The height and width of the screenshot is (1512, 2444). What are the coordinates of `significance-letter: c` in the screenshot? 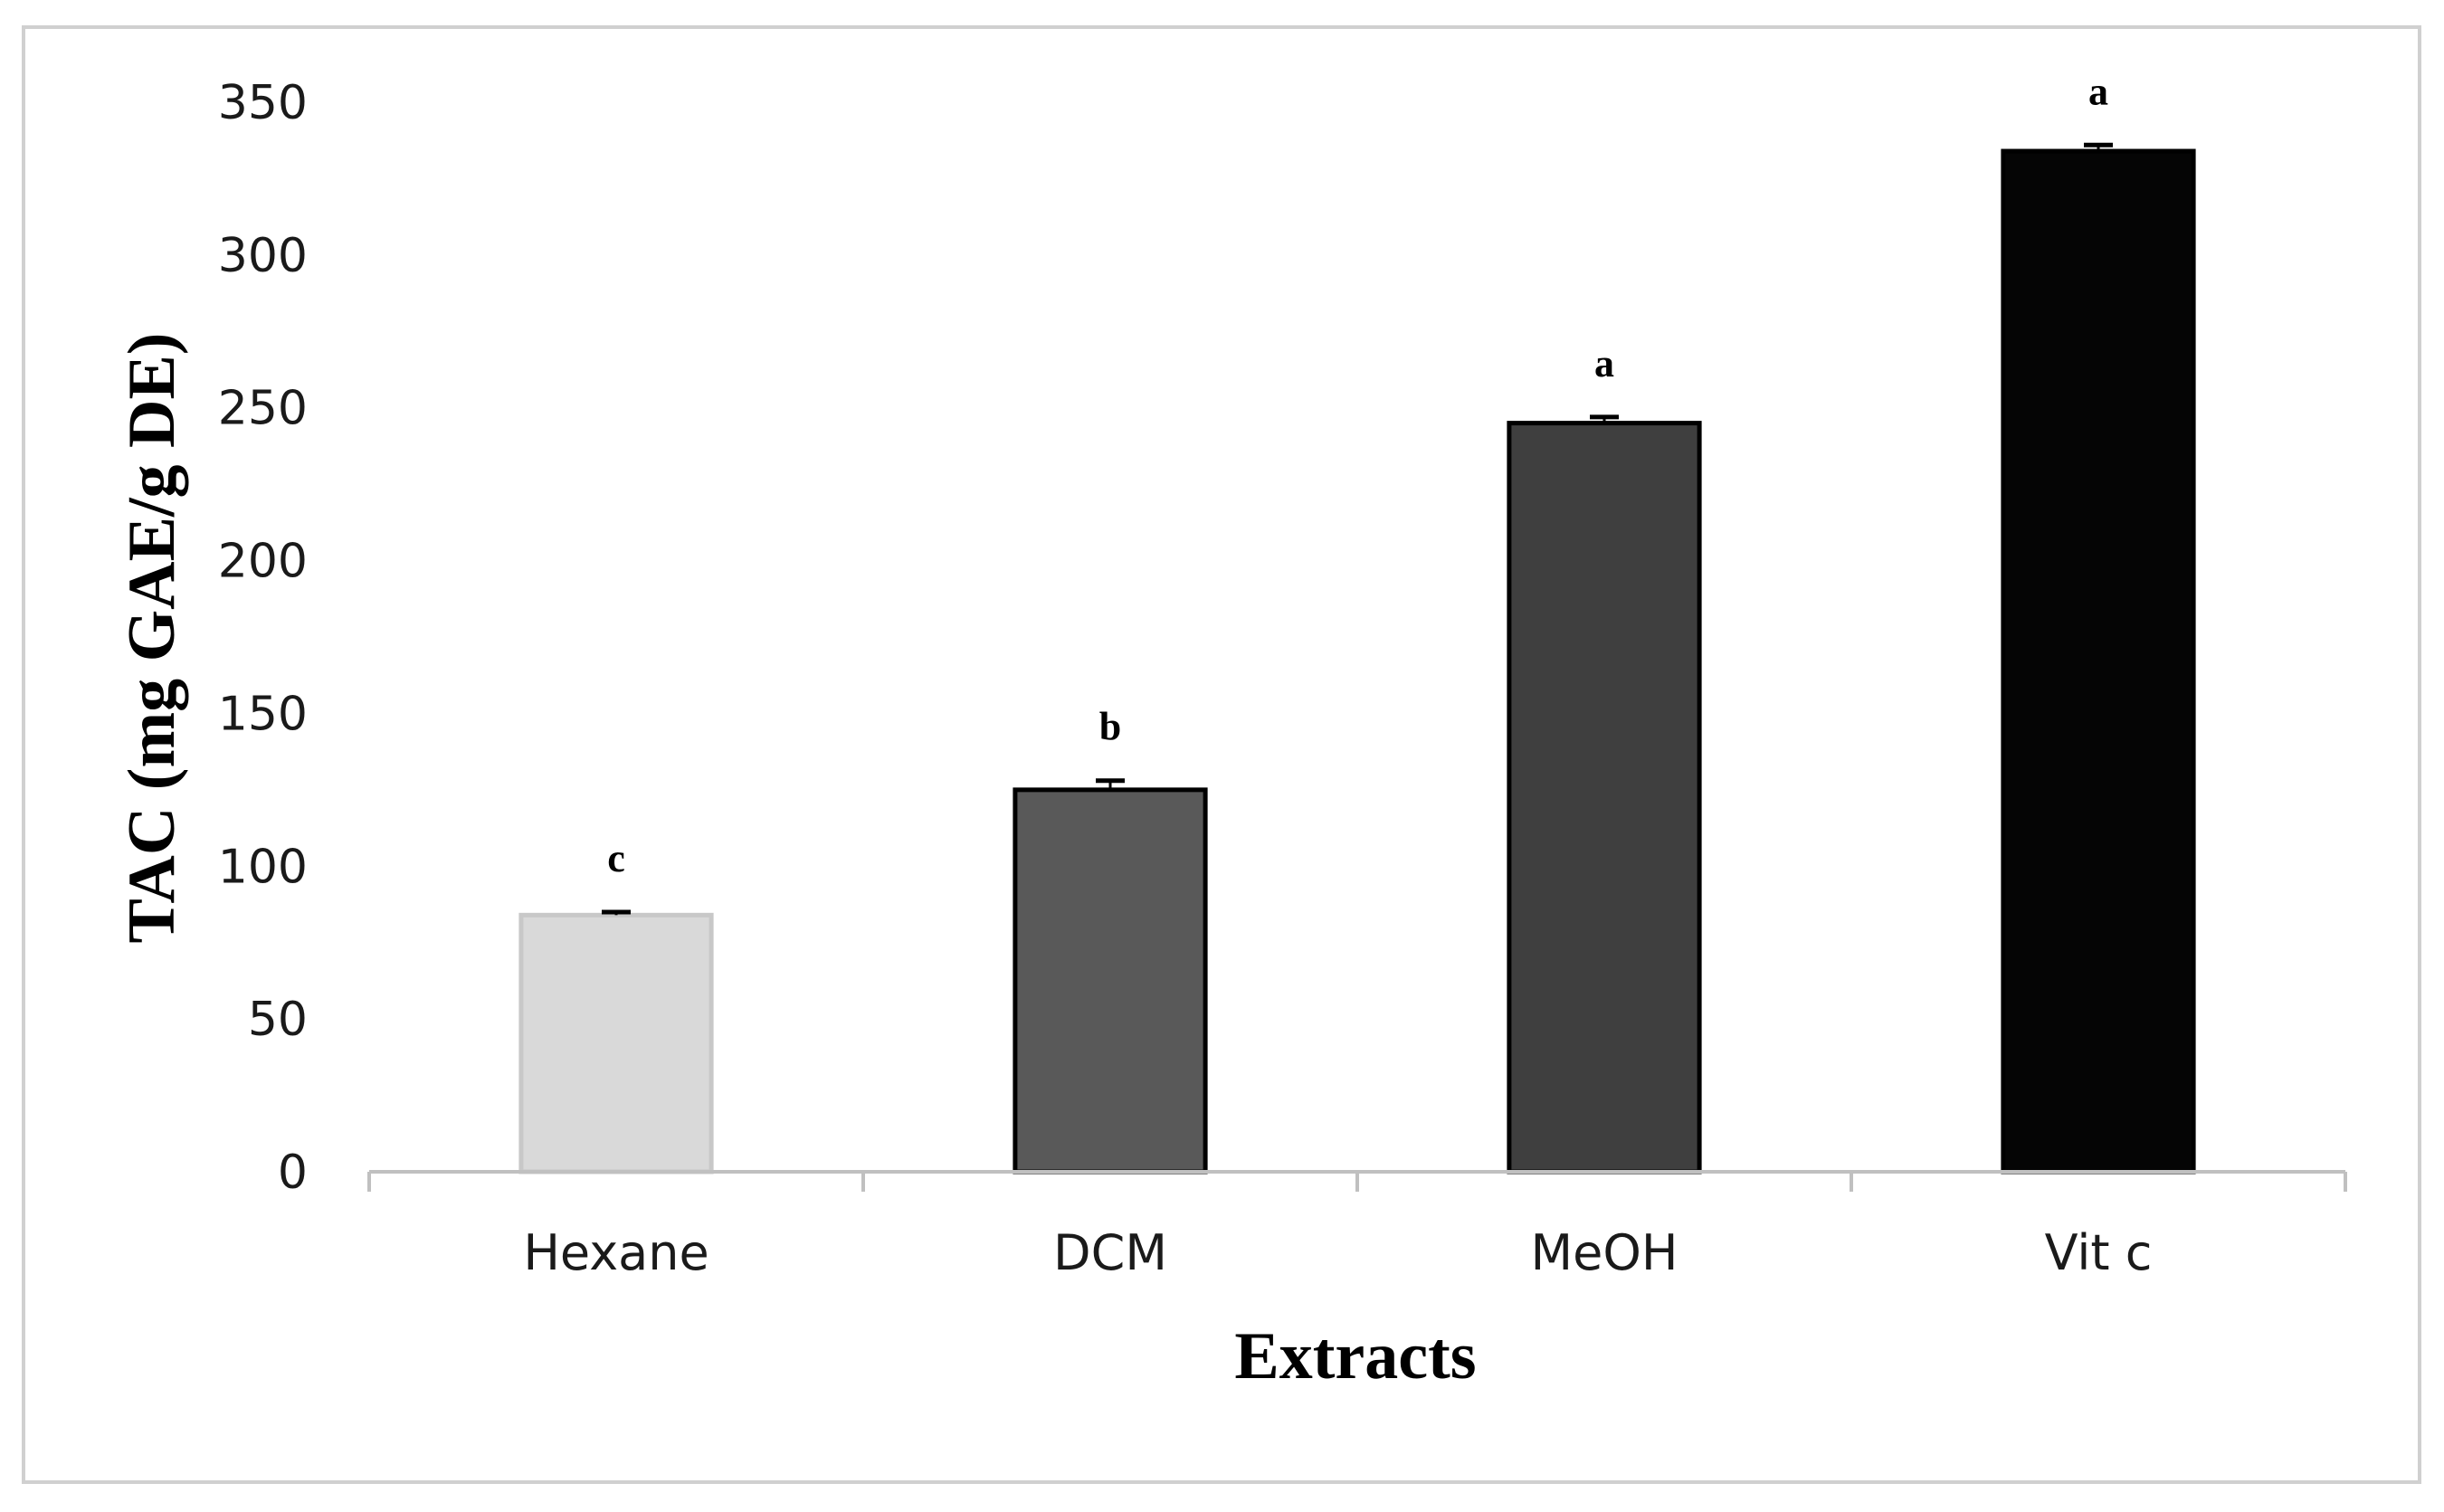 It's located at (616, 858).